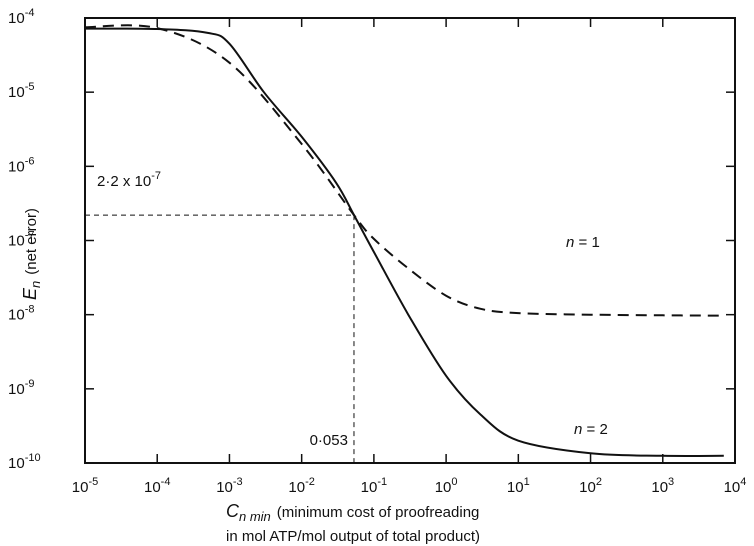  Describe the element at coordinates (353, 536) in the screenshot. I see `x-axis-label-line2: in mol ATP/mol output of total product)` at that location.